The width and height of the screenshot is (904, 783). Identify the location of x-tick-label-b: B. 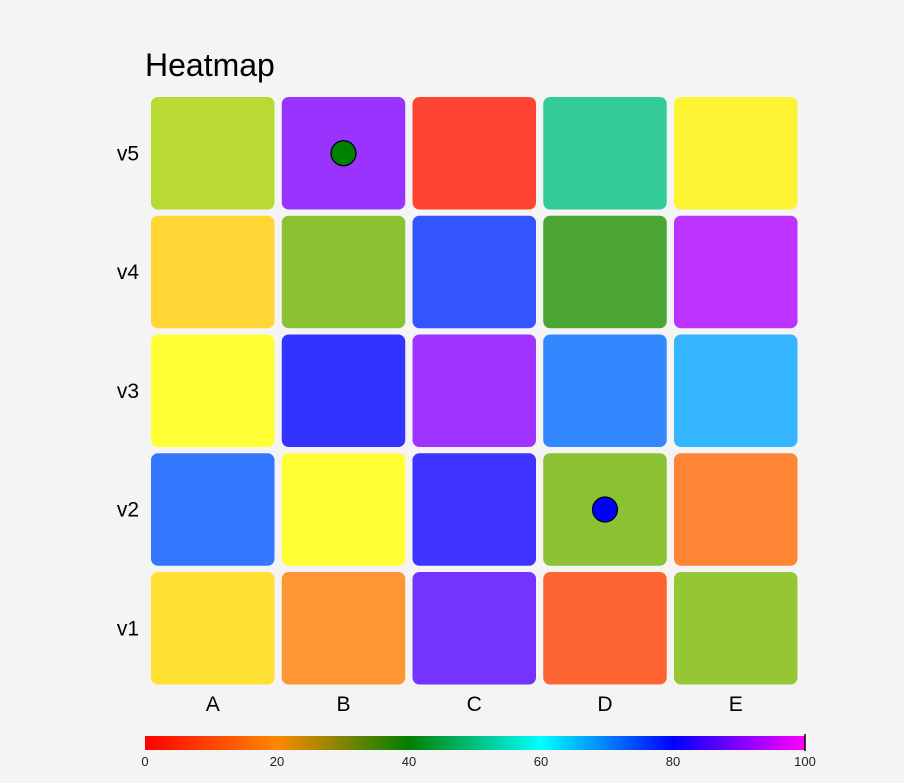
(343, 704).